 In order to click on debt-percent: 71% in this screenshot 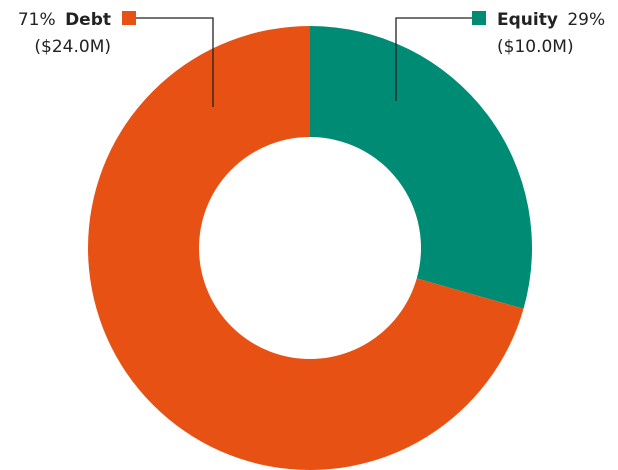, I will do `click(37, 20)`.